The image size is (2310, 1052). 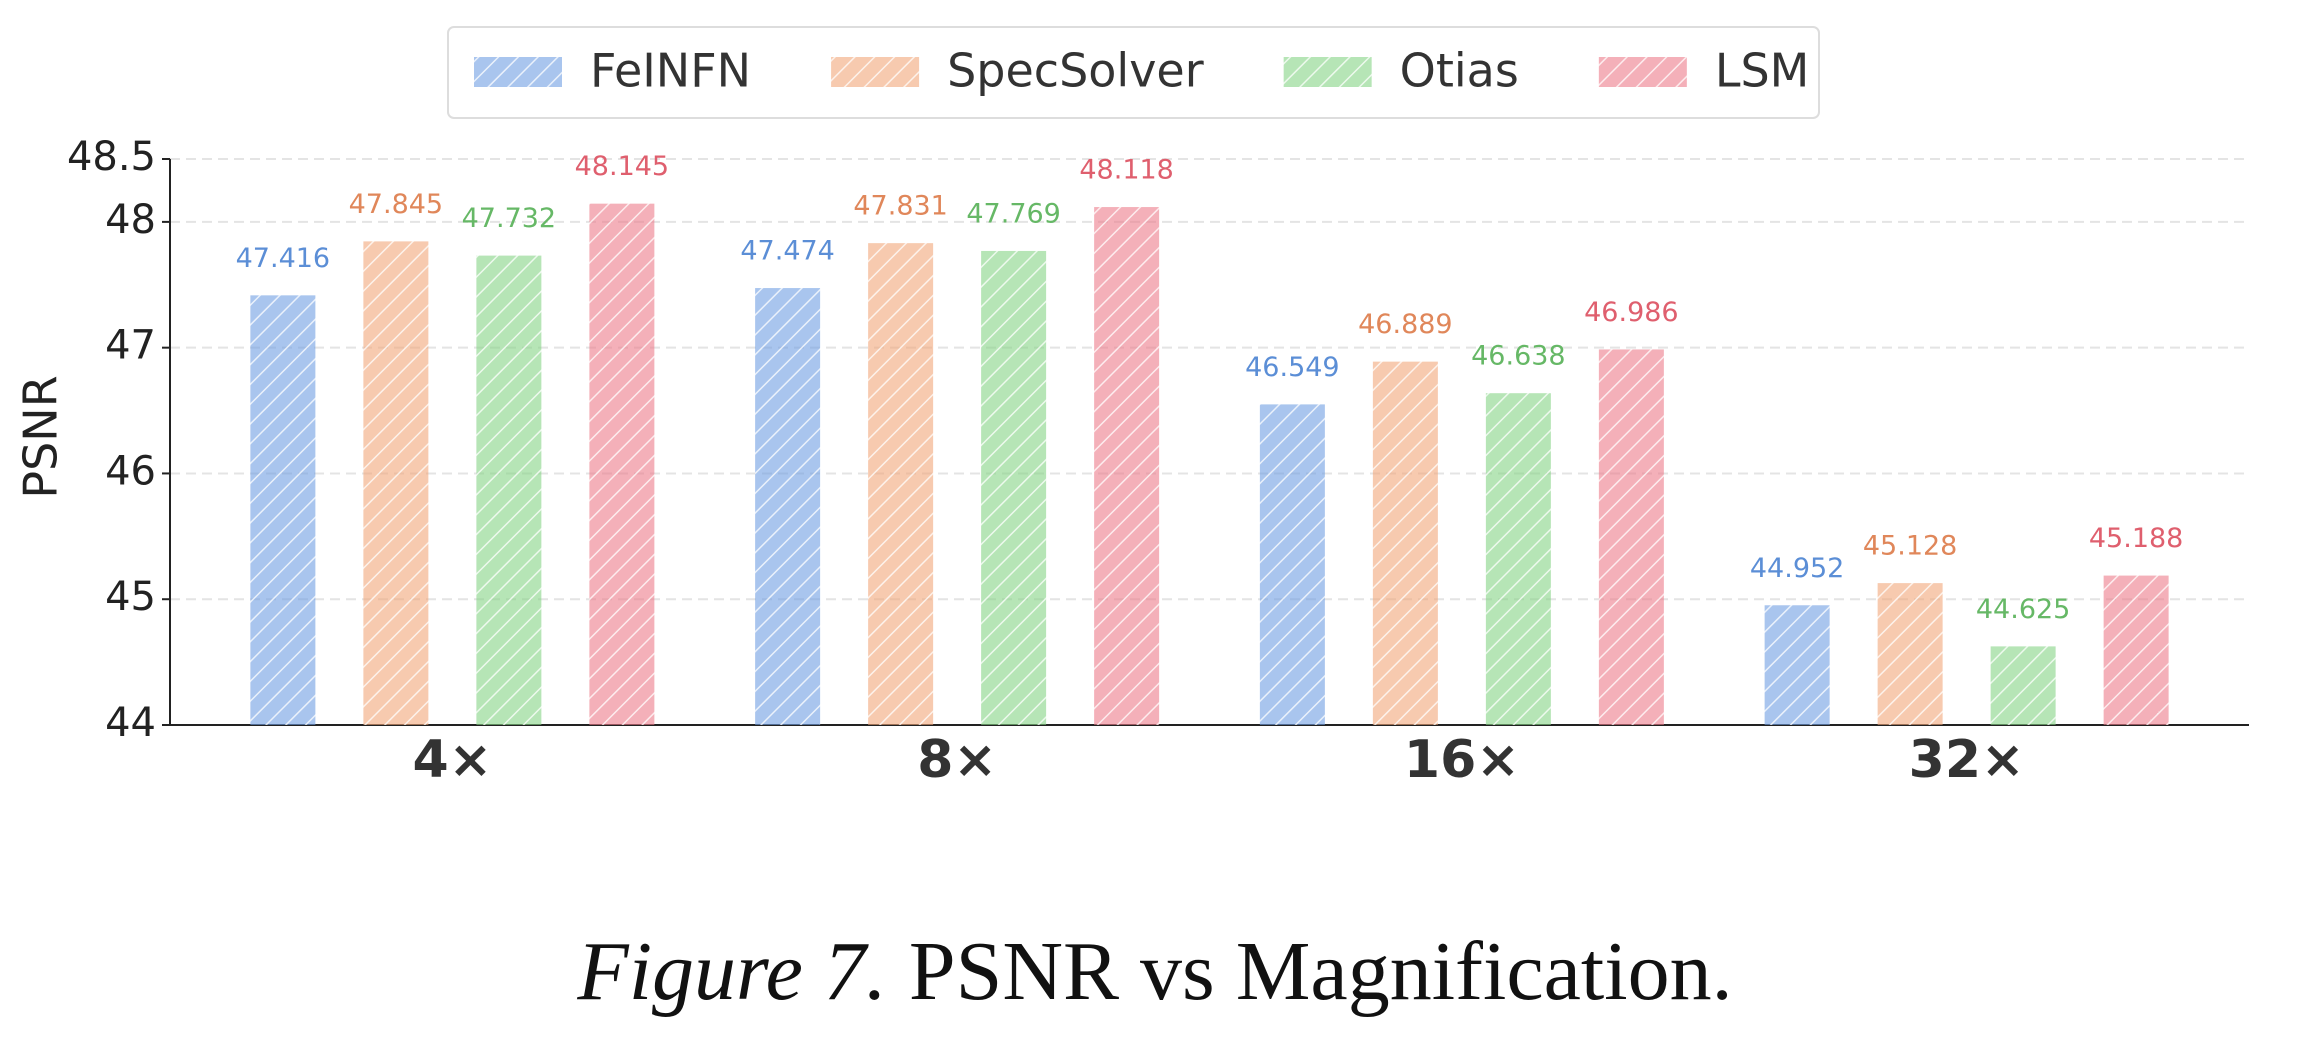 I want to click on value-label: 48.145, so click(x=622, y=166).